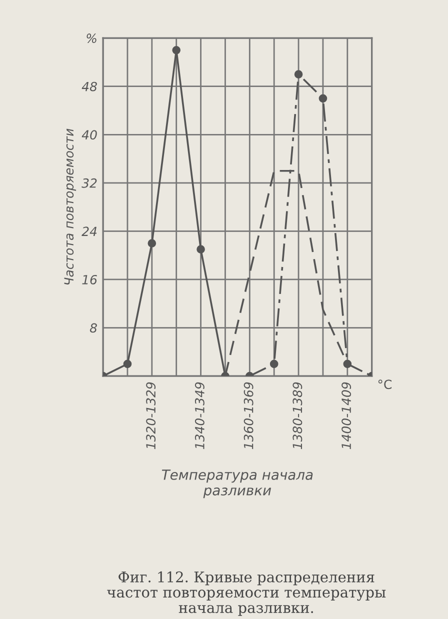 Image resolution: width=448 pixels, height=619 pixels. Describe the element at coordinates (237, 484) in the screenshot. I see `x-axis-title: Температура начала разливки` at that location.